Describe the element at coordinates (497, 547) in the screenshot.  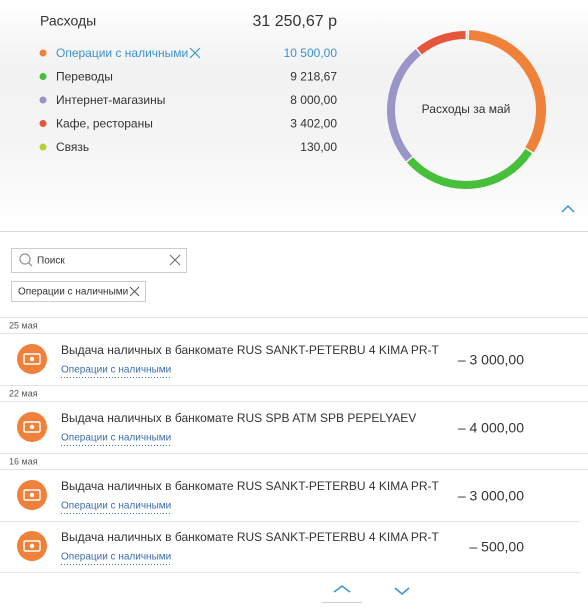
I see `transaction-amount: – 500,00` at that location.